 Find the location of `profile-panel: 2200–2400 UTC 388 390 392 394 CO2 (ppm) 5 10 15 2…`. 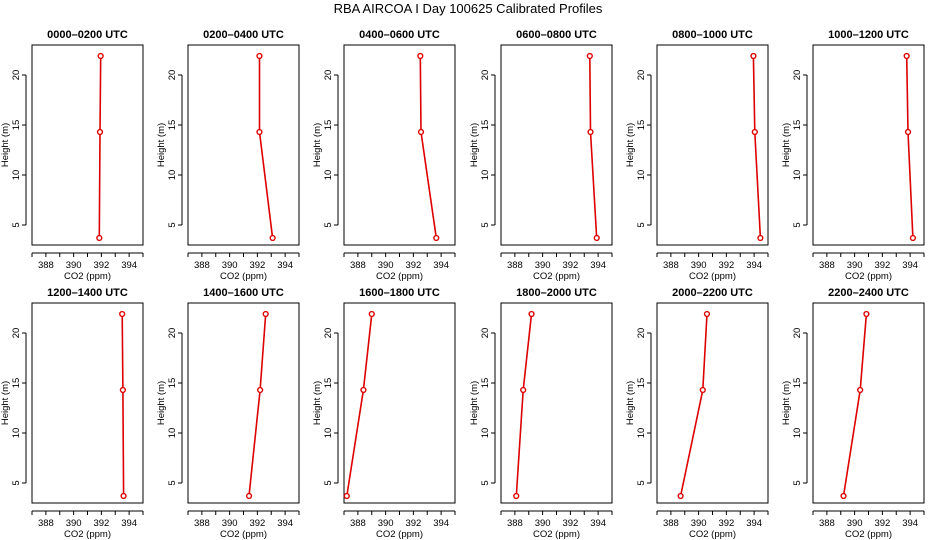

profile-panel: 2200–2400 UTC 388 390 392 394 CO2 (ppm) 5 10 15 2… is located at coordinates (853, 413).